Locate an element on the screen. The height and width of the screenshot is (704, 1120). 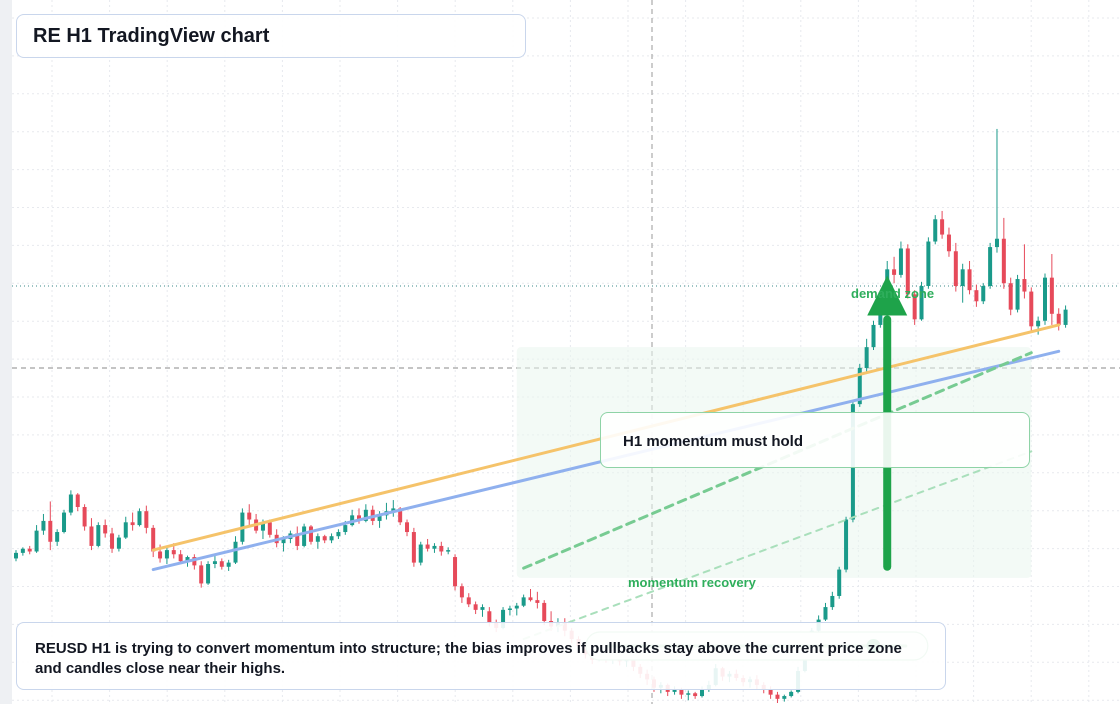
left-edge-bar is located at coordinates (6, 352).